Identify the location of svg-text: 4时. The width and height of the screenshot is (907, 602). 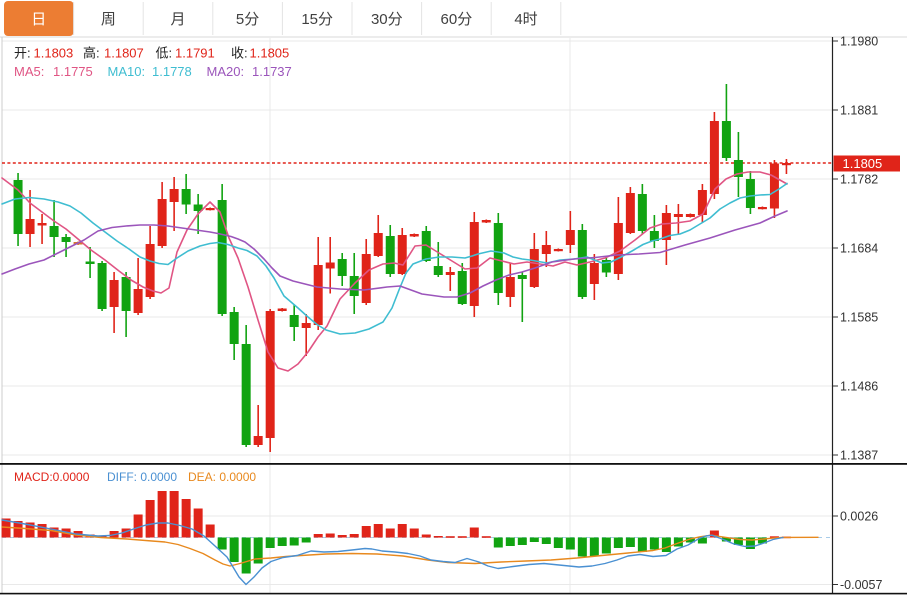
(525, 19).